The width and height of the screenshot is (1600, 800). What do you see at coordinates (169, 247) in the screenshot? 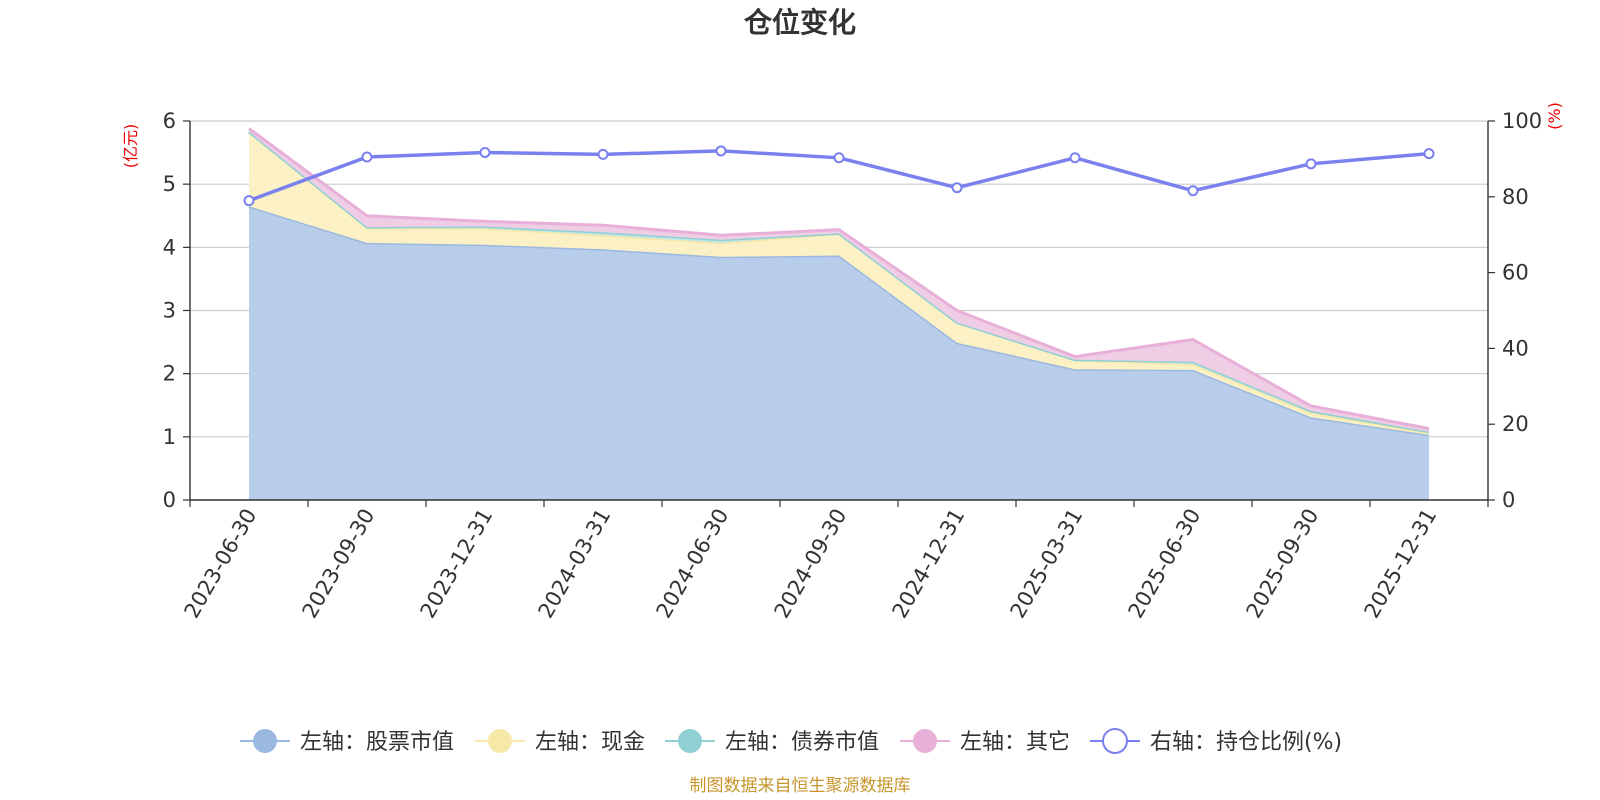
I see `left-tick-label: 4` at bounding box center [169, 247].